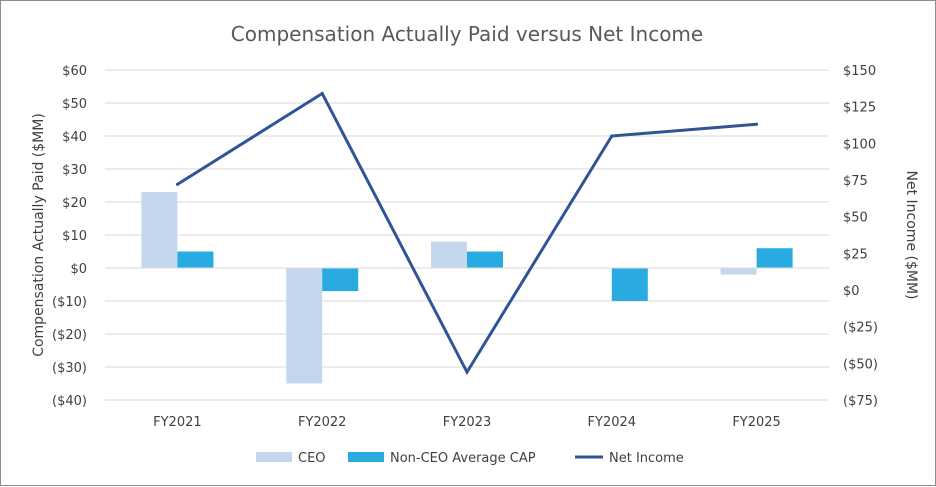  I want to click on right-tick-label: ($75), so click(860, 401).